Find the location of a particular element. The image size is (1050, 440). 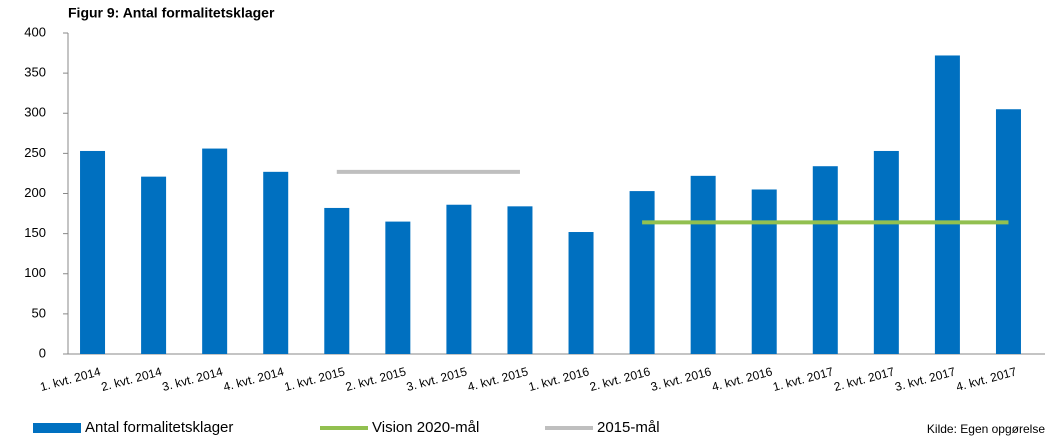

x-tick-label: 2. kvt. 2017 is located at coordinates (864, 379).